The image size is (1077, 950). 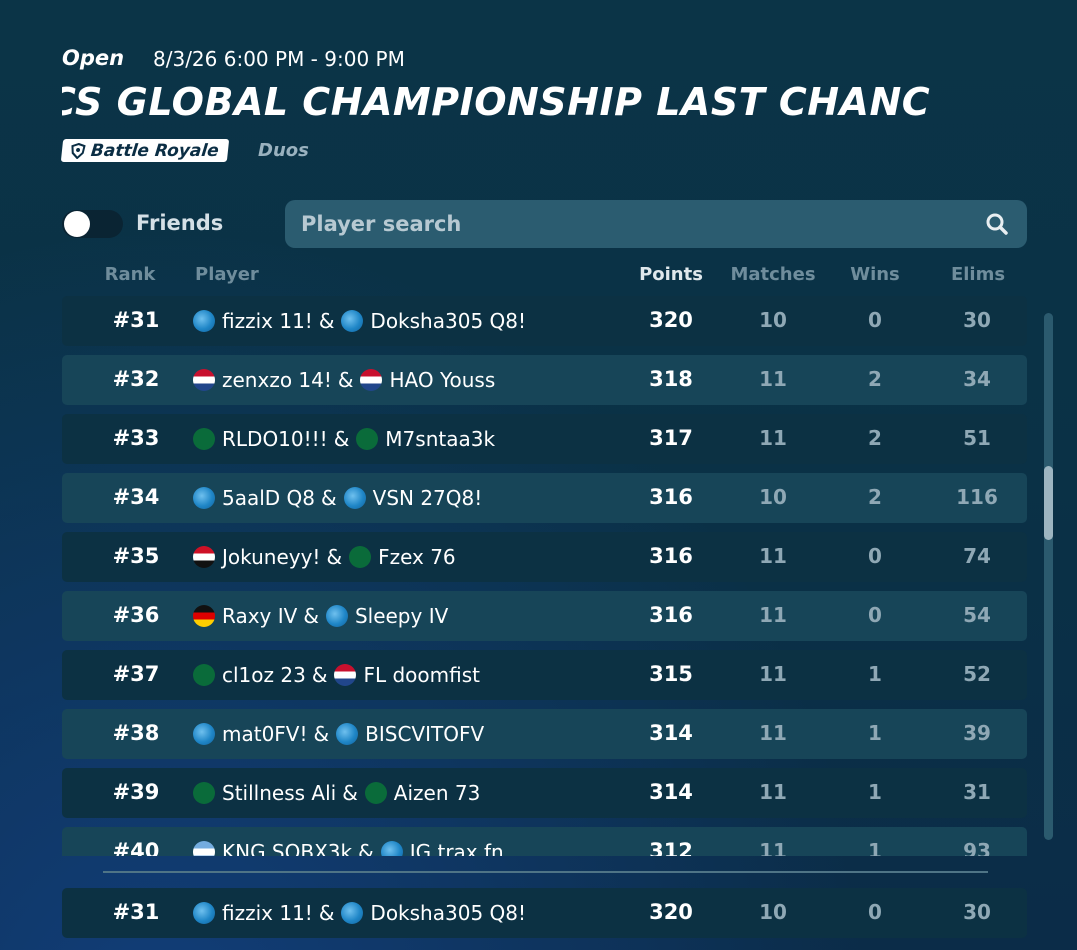 I want to click on player-name: RLDO10!!!, so click(x=275, y=439).